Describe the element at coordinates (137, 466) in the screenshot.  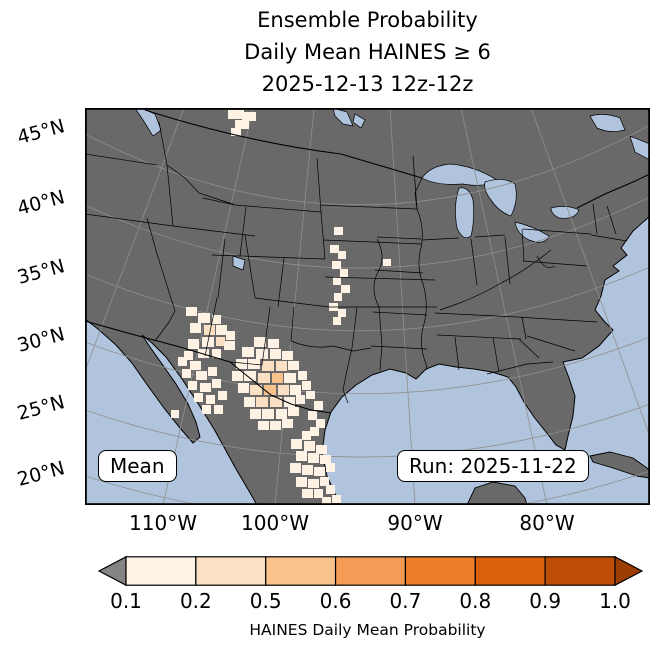
I see `mean-badge: Mean` at that location.